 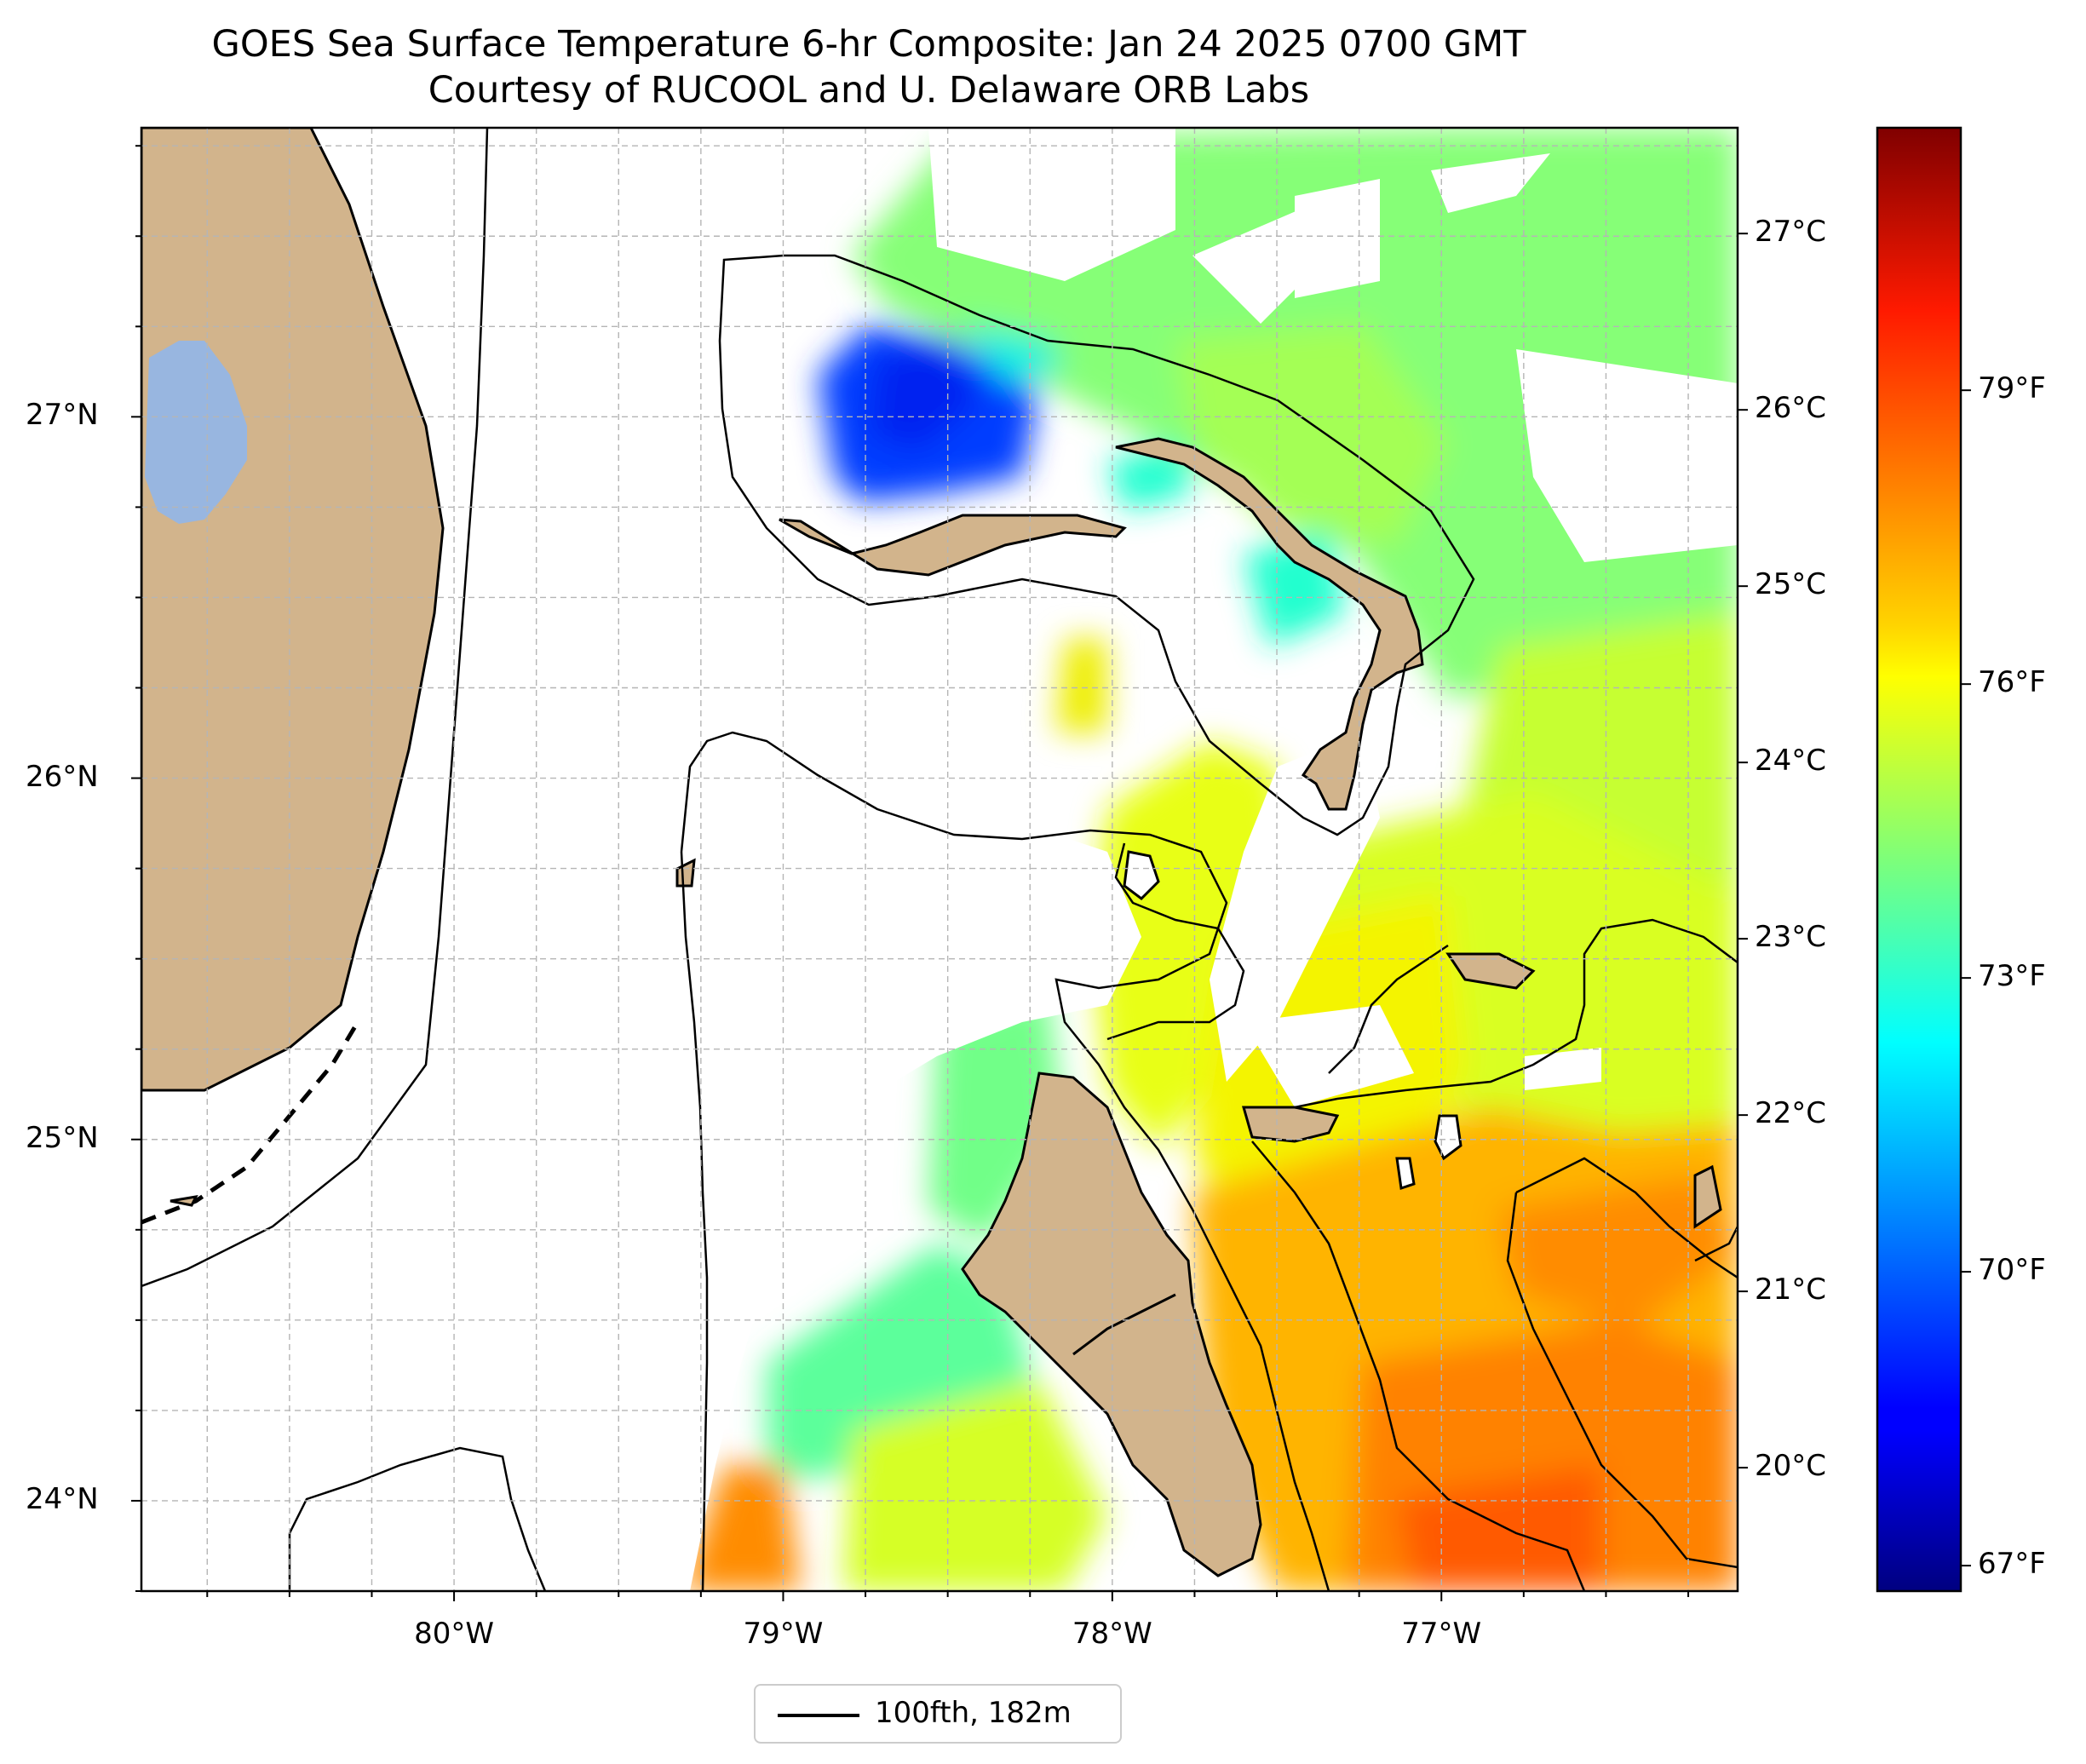 What do you see at coordinates (62, 1498) in the screenshot?
I see `lat-tick-label: 24°N` at bounding box center [62, 1498].